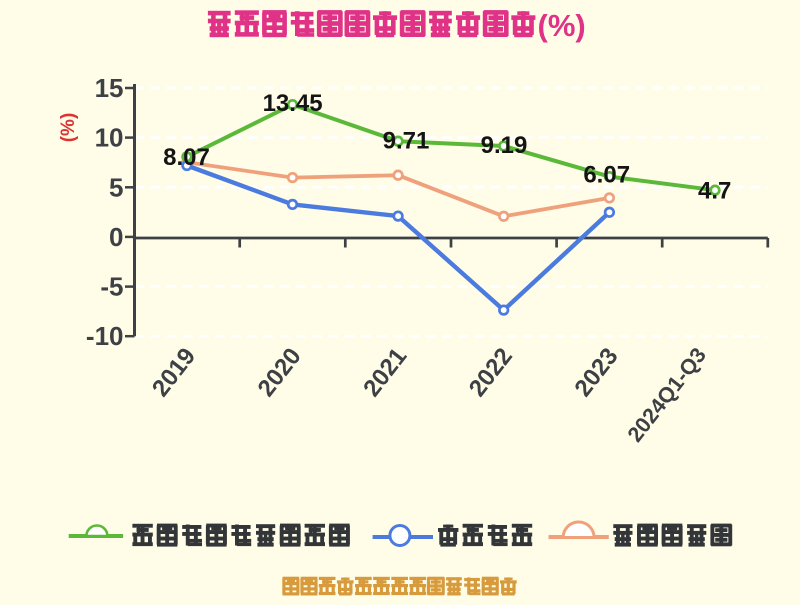 This screenshot has width=800, height=605. What do you see at coordinates (606, 175) in the screenshot?
I see `svg-text: 6.07` at bounding box center [606, 175].